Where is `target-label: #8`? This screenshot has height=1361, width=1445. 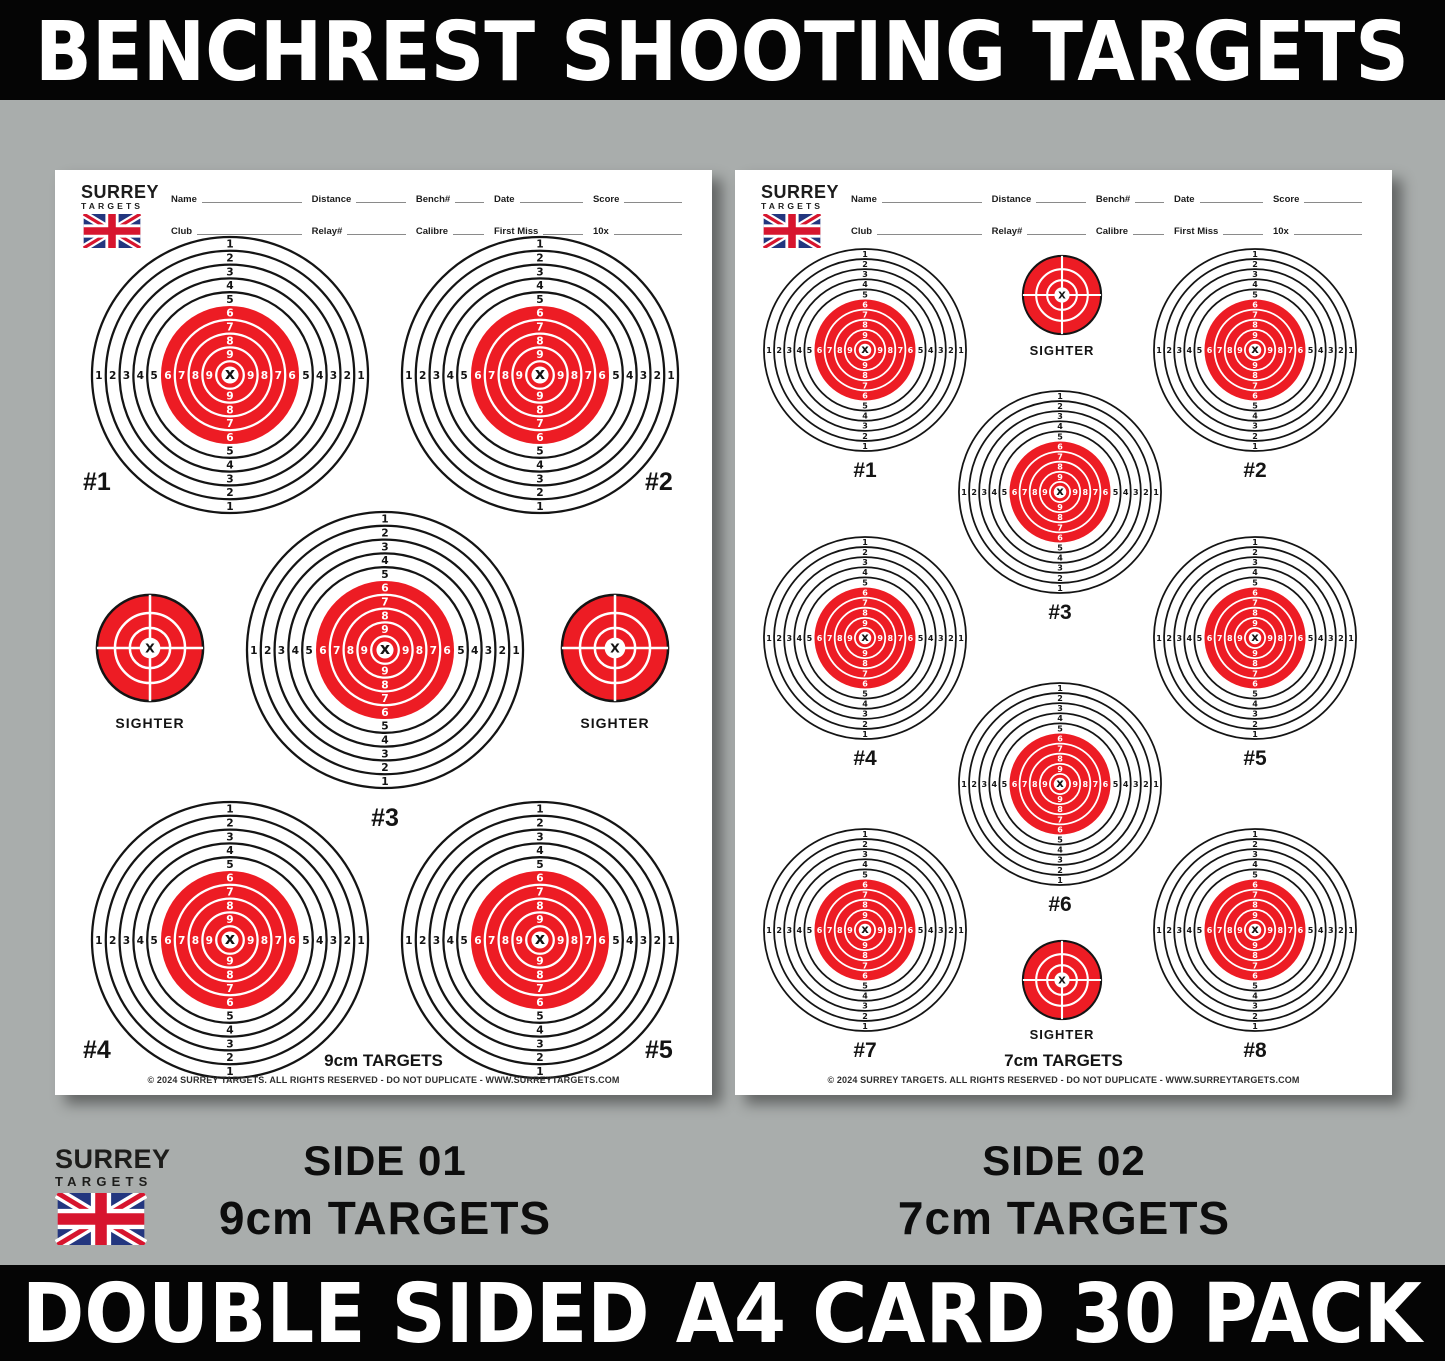
target-label: #8 is located at coordinates (1255, 1050).